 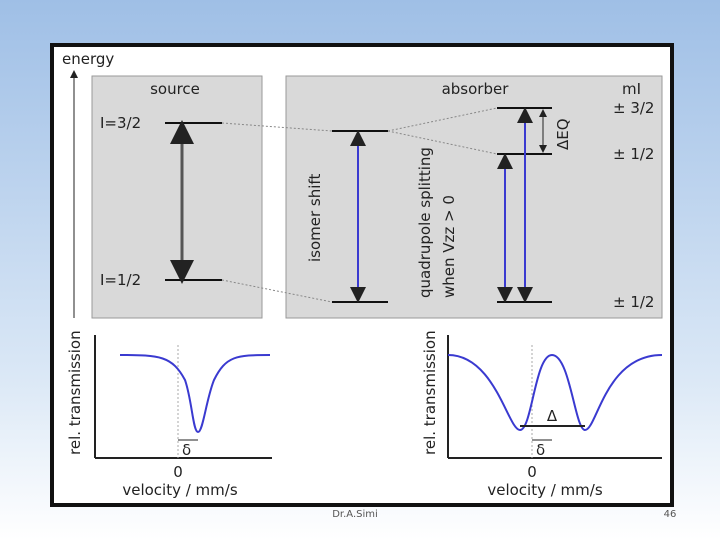 What do you see at coordinates (120, 123) in the screenshot?
I see `source-upper: I=3/2` at bounding box center [120, 123].